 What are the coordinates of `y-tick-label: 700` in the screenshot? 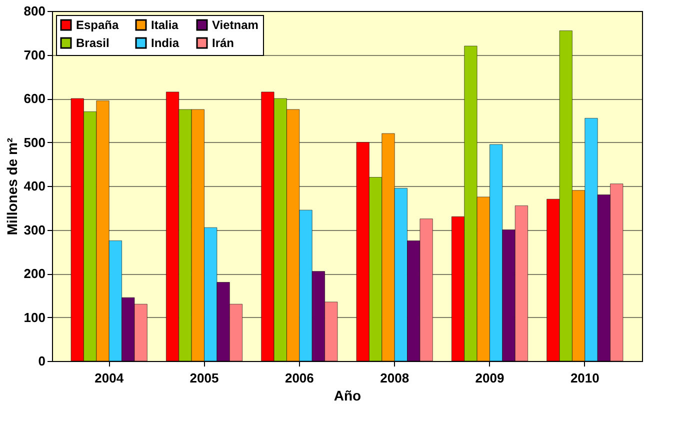 It's located at (35, 54).